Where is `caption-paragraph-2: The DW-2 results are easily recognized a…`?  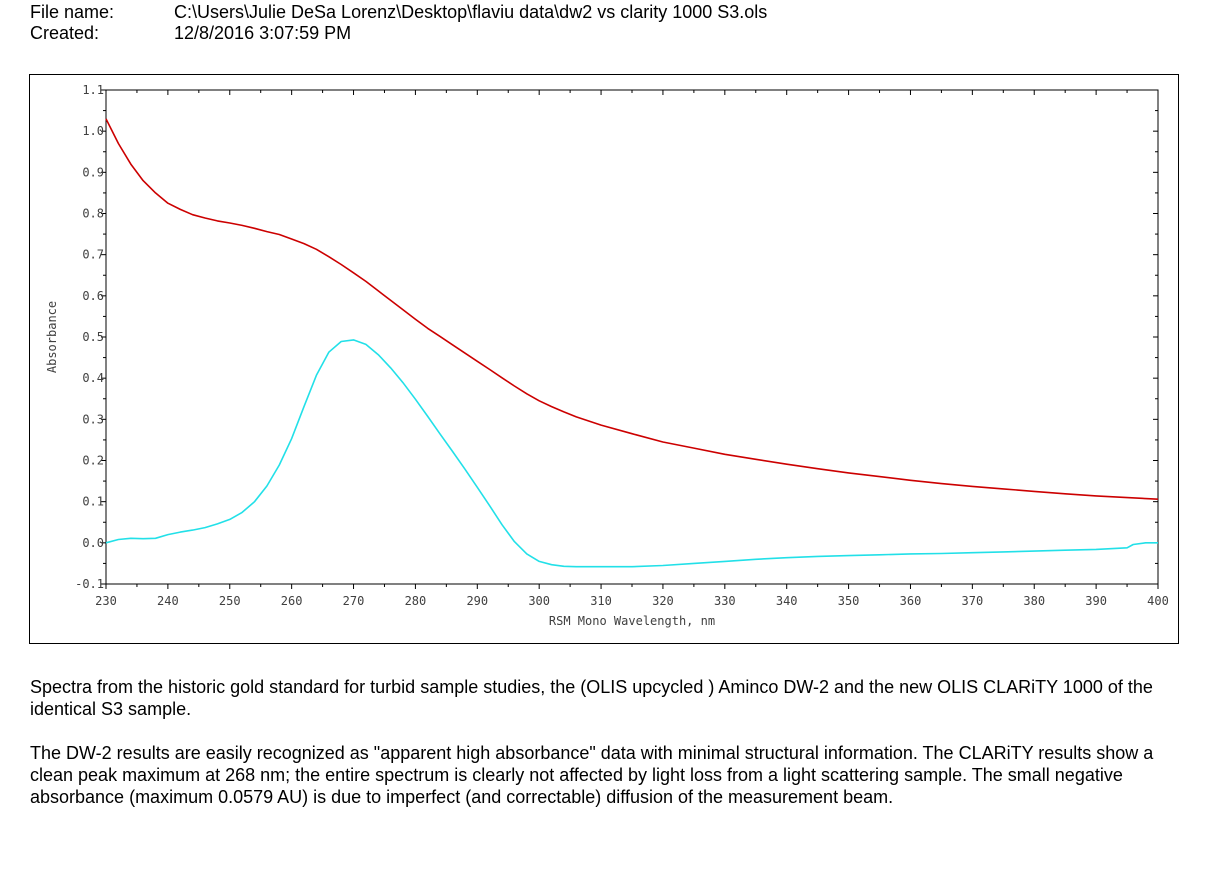
caption-paragraph-2: The DW-2 results are easily recognized a… is located at coordinates (592, 775).